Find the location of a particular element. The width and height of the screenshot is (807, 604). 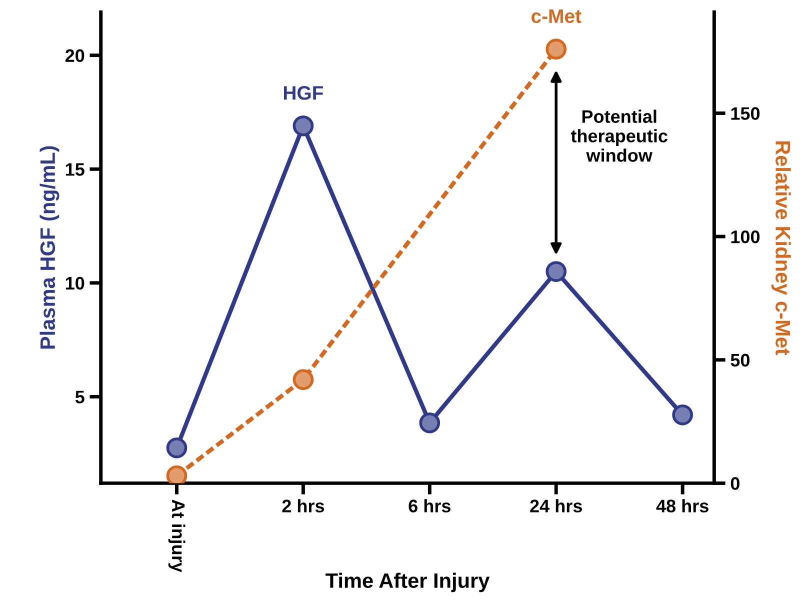

series-label: c-Met is located at coordinates (556, 16).